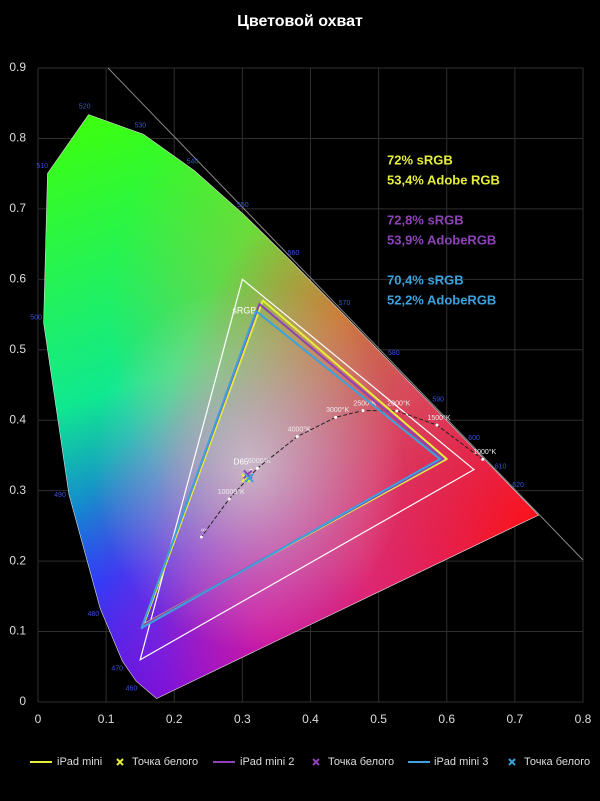  I want to click on wavelength-label: 560, so click(294, 253).